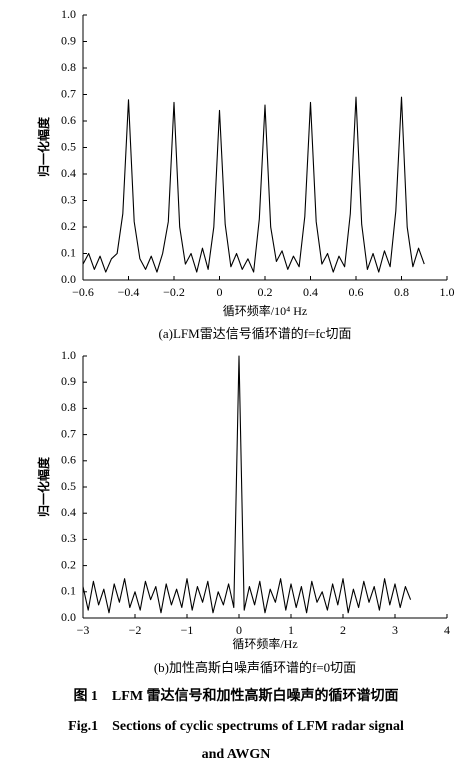 Image resolution: width=473 pixels, height=772 pixels. Describe the element at coordinates (401, 292) in the screenshot. I see `x-tick-label: 0.8` at that location.